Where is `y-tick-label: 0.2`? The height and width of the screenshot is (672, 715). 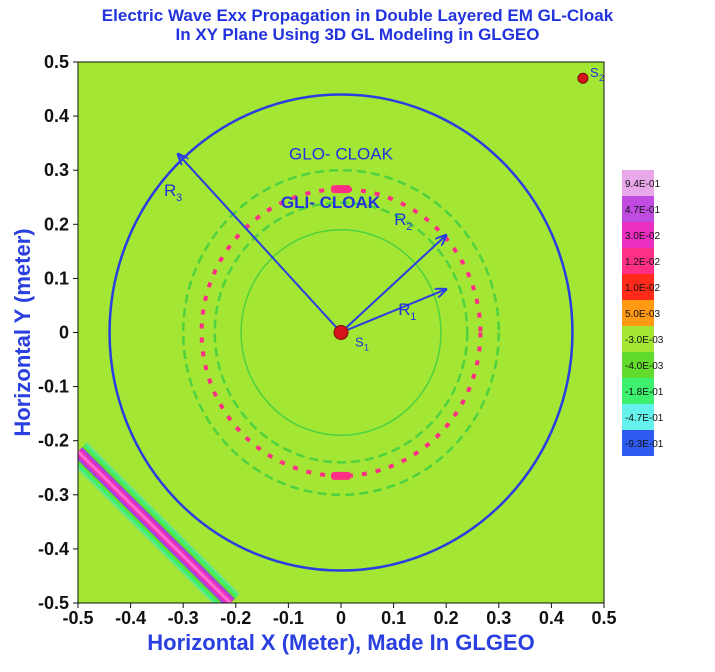
y-tick-label: 0.2 is located at coordinates (56, 224).